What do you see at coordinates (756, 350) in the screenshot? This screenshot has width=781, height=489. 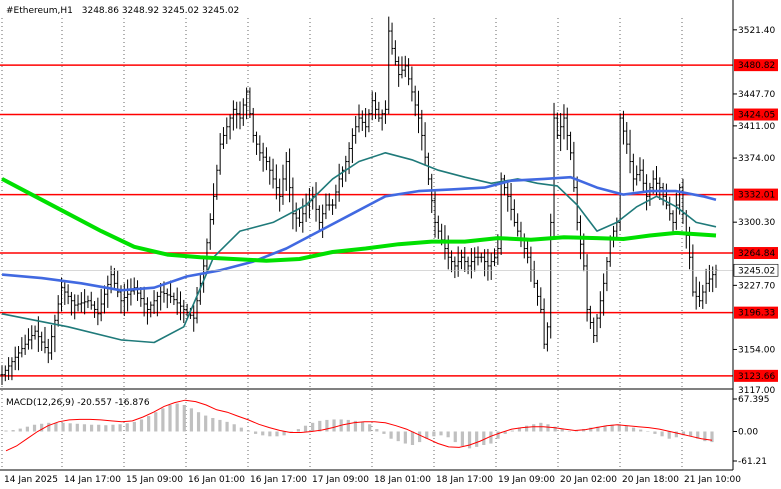 I see `y-tick-label: 3154.00` at bounding box center [756, 350].